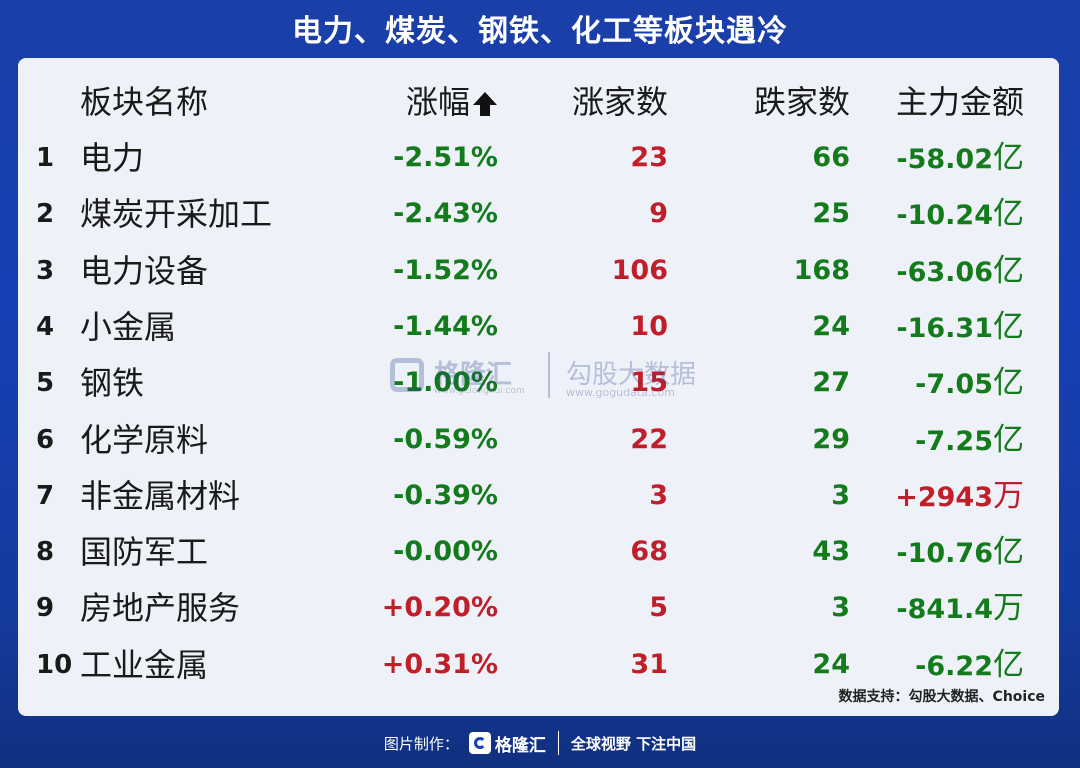  I want to click on table-row: 3 电力设备 -1.52% 106 168 -63.06亿, so click(538, 271).